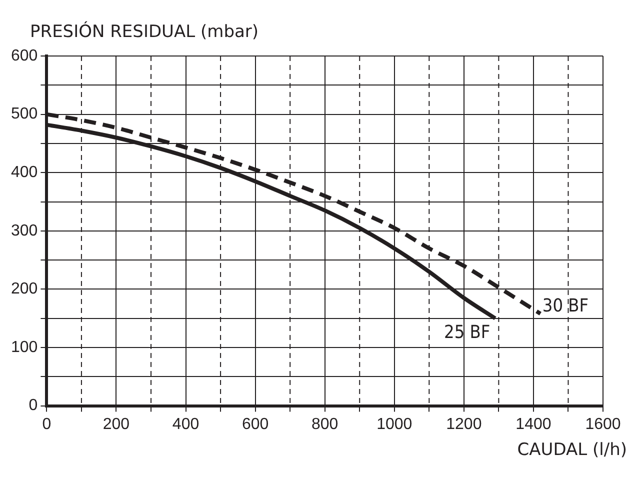 The image size is (637, 485). Describe the element at coordinates (24, 173) in the screenshot. I see `y-tick-label: 400` at that location.